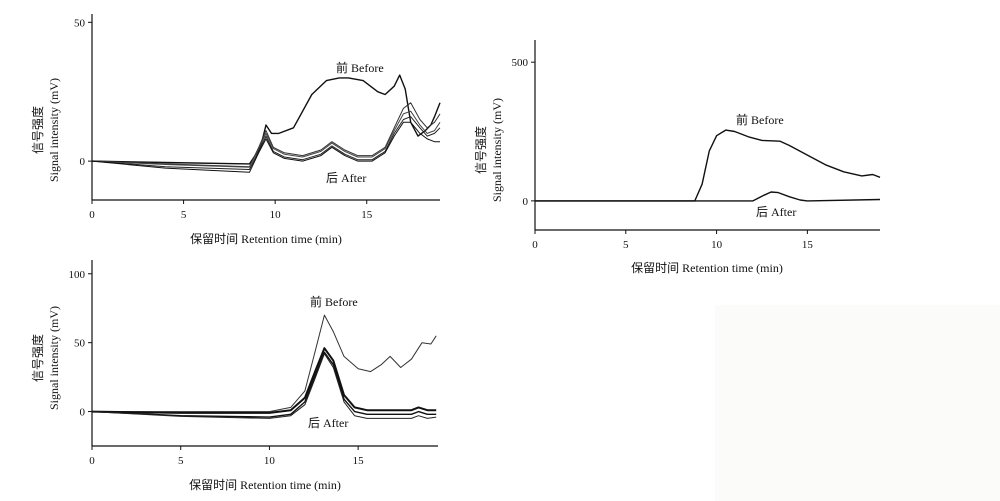 The height and width of the screenshot is (501, 1000). What do you see at coordinates (523, 132) in the screenshot?
I see `y-tick-group: 0 500` at bounding box center [523, 132].